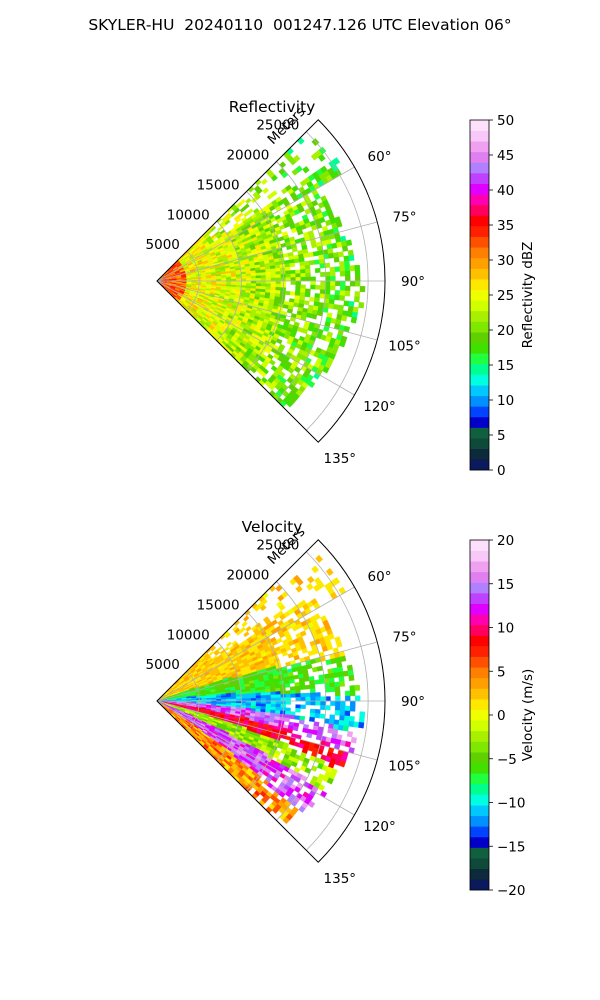 This screenshot has height=1000, width=600. I want to click on colorbar-tick-label: 50, so click(505, 121).